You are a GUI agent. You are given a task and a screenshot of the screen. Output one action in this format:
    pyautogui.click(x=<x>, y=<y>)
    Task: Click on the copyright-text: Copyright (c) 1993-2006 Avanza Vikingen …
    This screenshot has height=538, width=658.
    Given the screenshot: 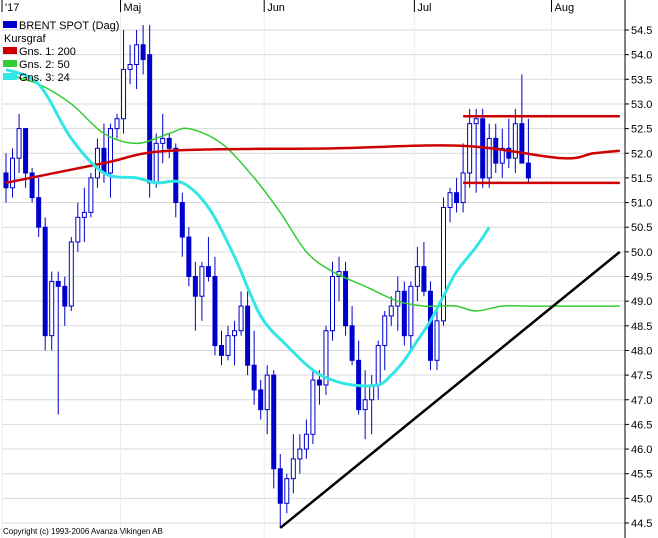 What is the action you would take?
    pyautogui.click(x=83, y=531)
    